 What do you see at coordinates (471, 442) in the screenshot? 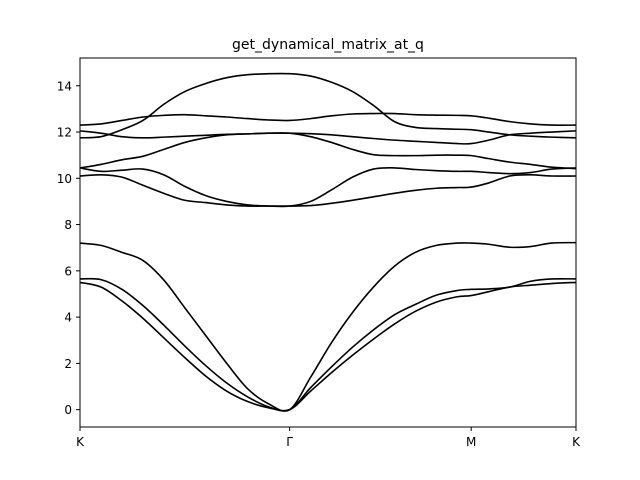
I see `x-tick-label: M` at bounding box center [471, 442].